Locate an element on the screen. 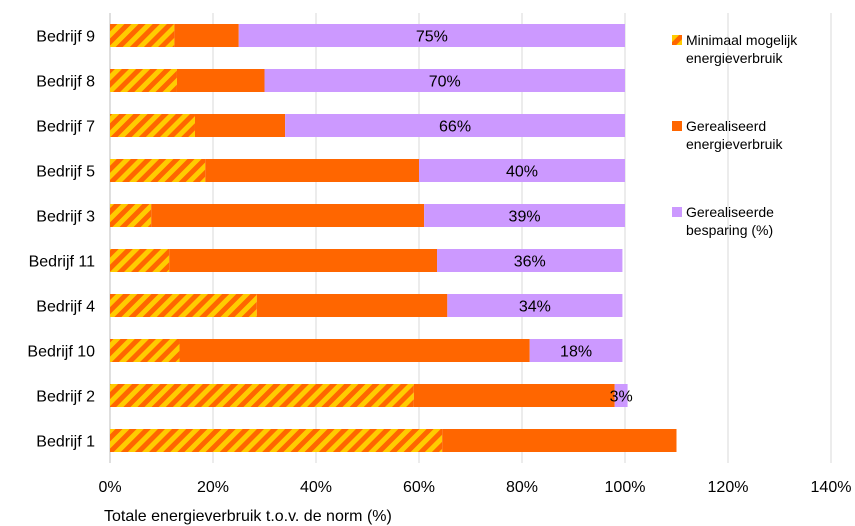 This screenshot has width=855, height=526. x-tick-label: 20% is located at coordinates (213, 487).